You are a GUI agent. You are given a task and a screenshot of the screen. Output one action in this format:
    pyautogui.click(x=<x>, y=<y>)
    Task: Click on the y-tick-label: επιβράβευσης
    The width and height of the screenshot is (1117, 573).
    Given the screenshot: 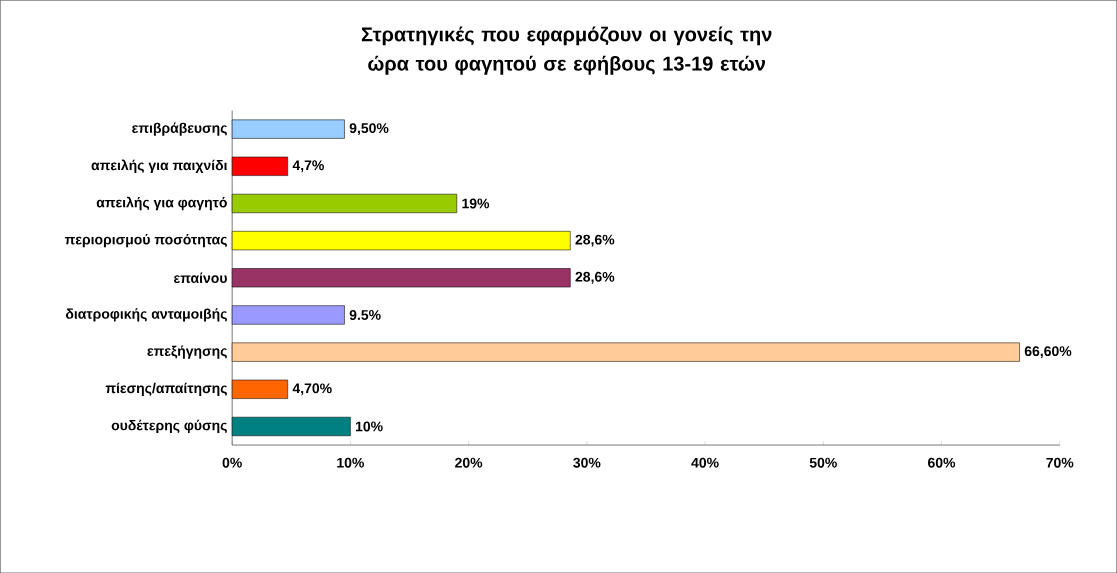 What is the action you would take?
    pyautogui.click(x=179, y=129)
    